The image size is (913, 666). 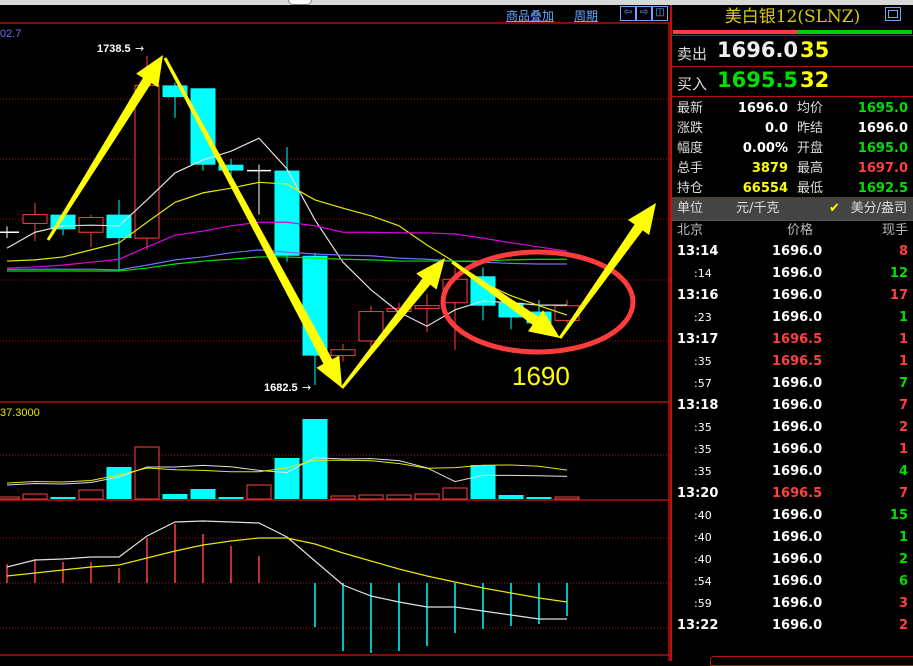 I want to click on overlay-commodity-link: 商品叠加, so click(x=530, y=16).